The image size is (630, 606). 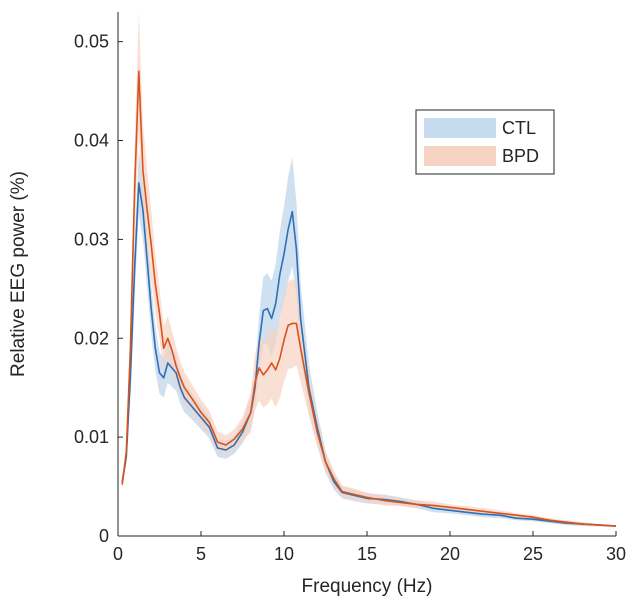 I want to click on y-tick-label: 0.04, so click(x=91, y=141).